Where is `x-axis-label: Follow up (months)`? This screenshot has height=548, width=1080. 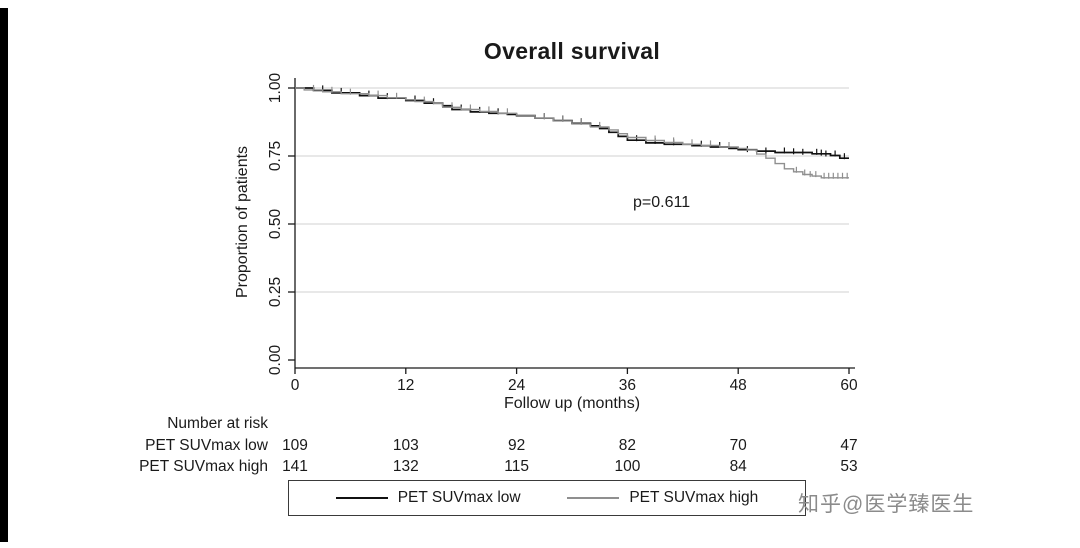
x-axis-label: Follow up (months) is located at coordinates (572, 403).